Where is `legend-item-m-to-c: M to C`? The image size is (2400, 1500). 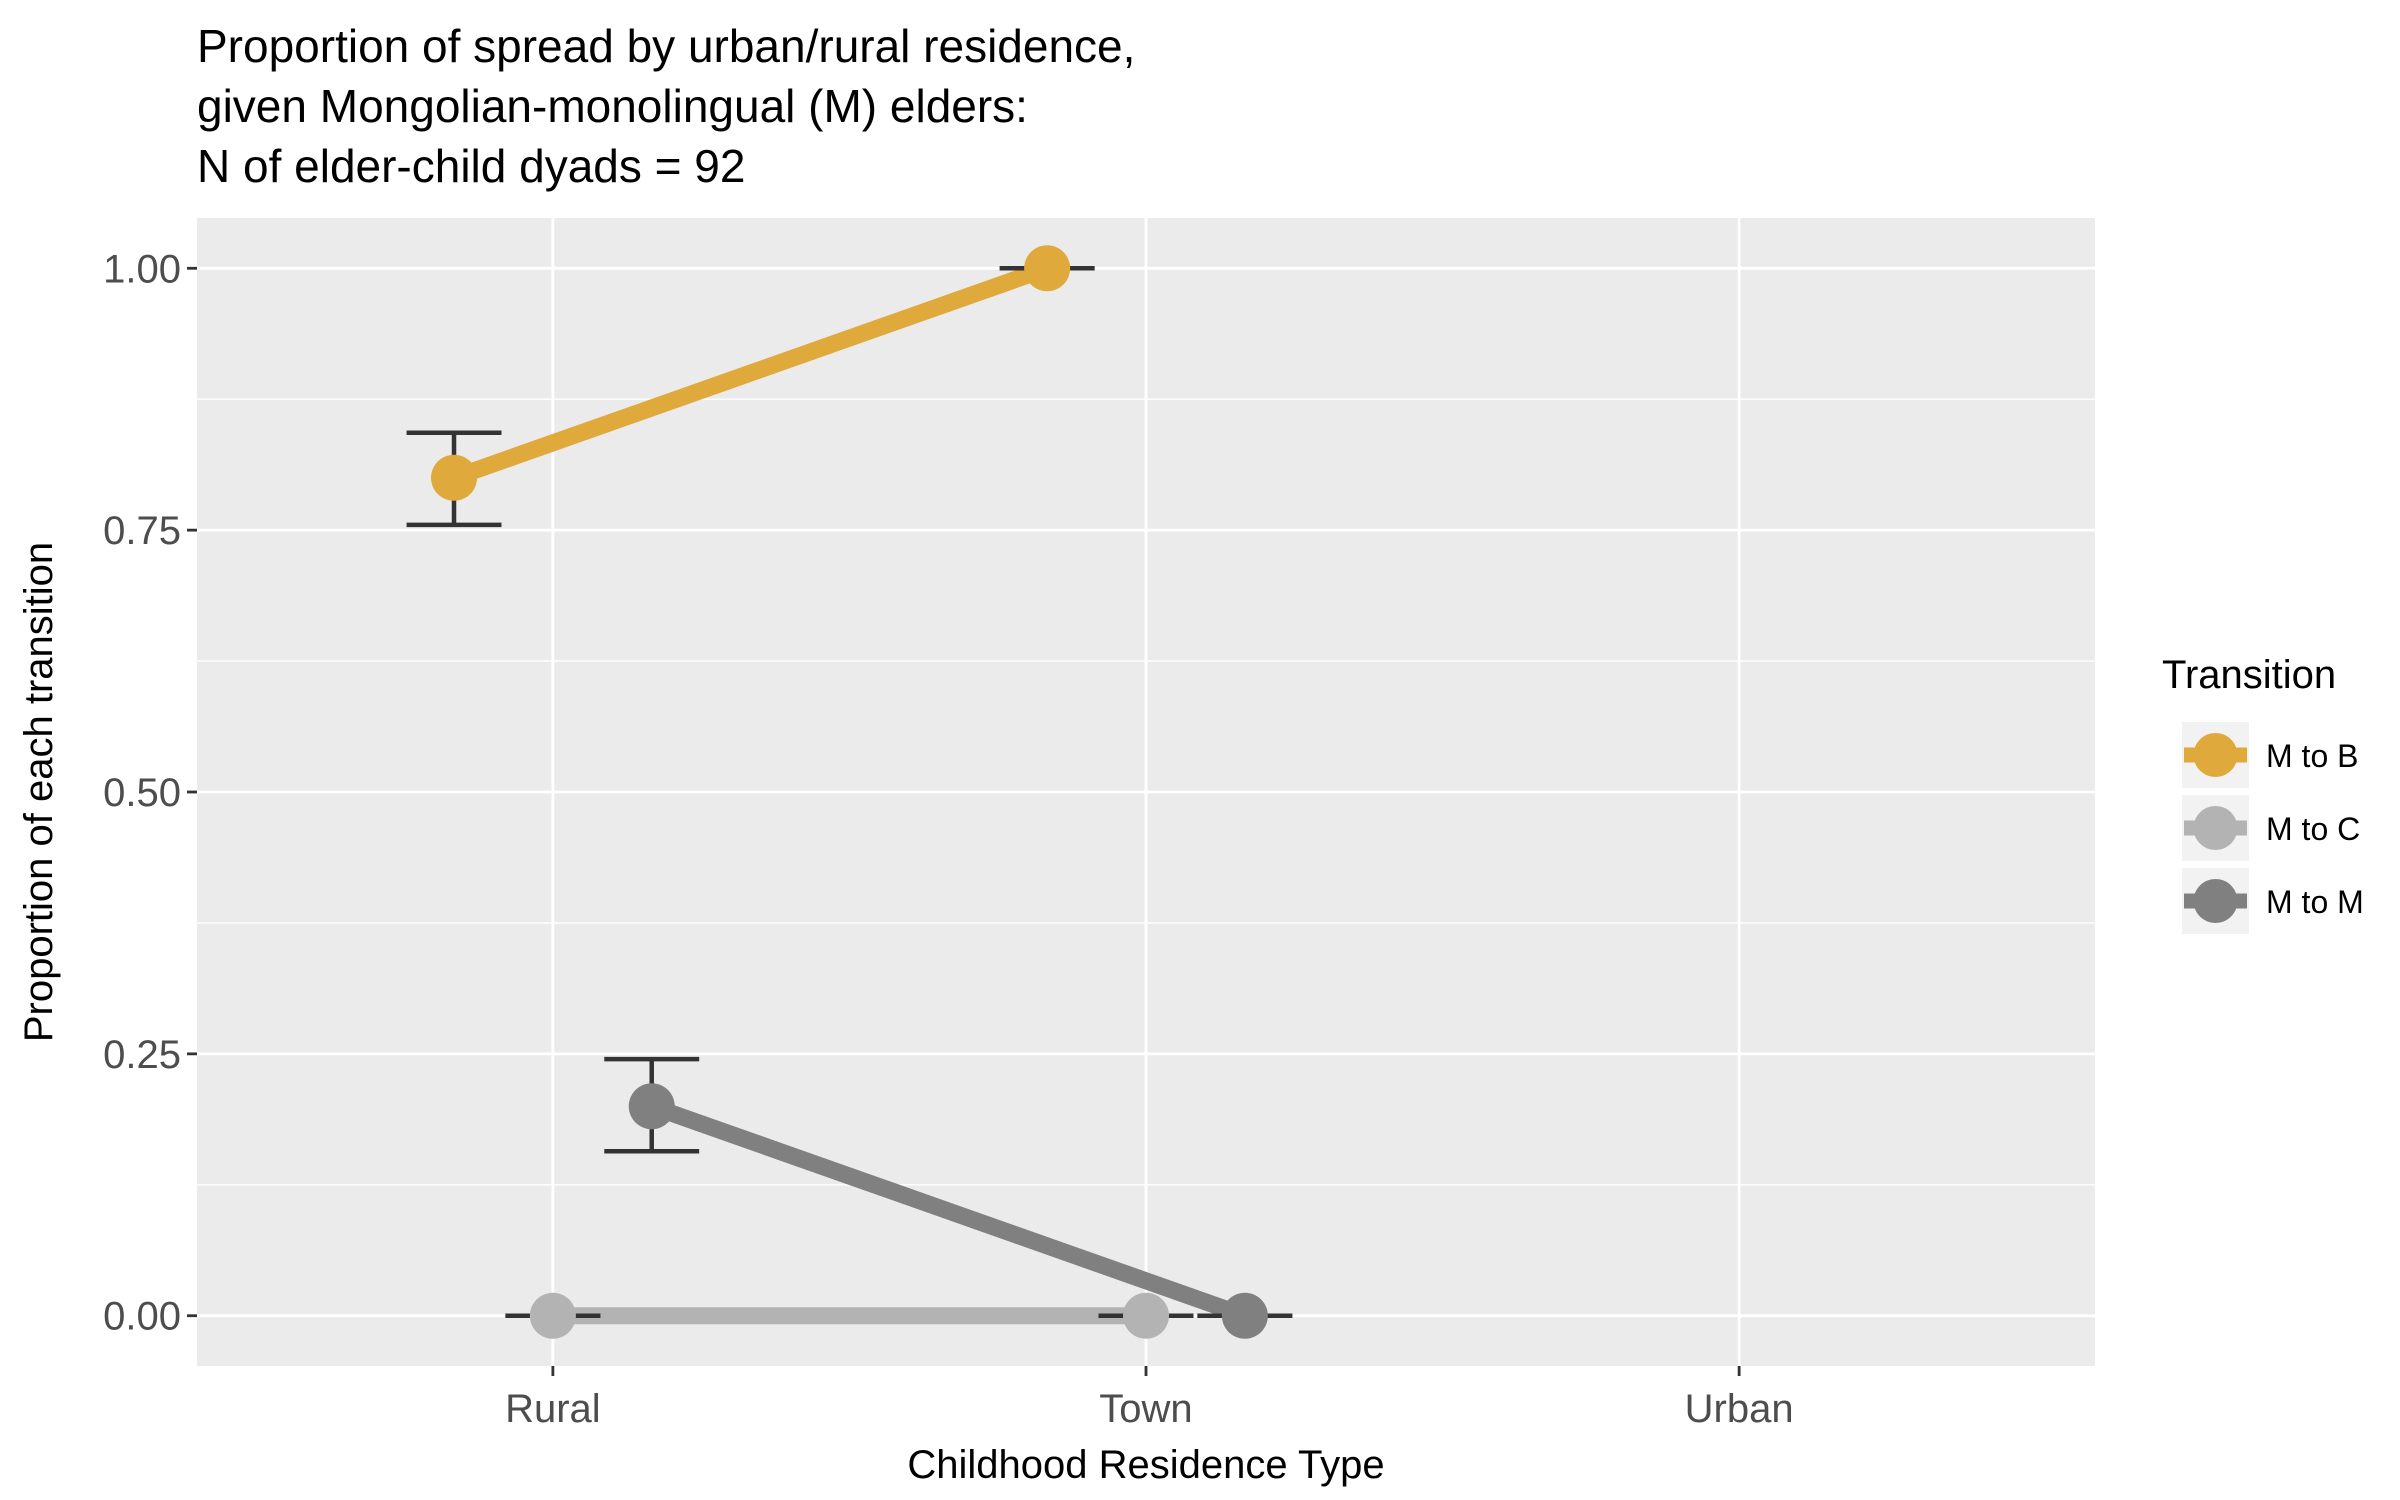 legend-item-m-to-c: M to C is located at coordinates (2271, 828).